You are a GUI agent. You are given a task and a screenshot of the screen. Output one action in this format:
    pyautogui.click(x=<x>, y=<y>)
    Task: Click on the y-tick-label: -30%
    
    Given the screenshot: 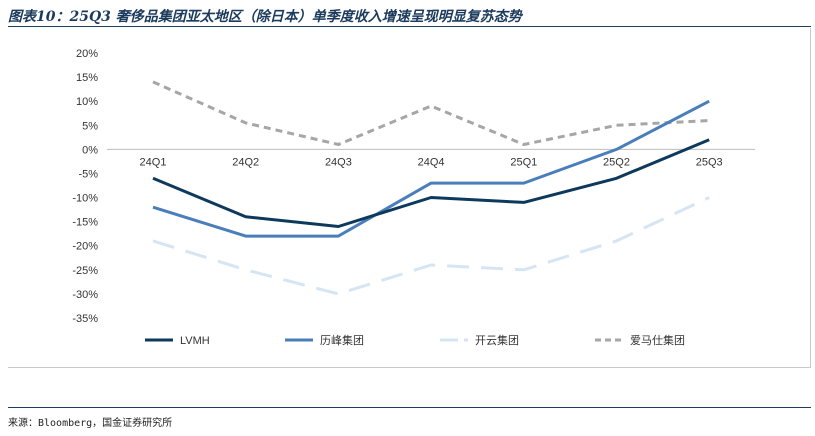 What is the action you would take?
    pyautogui.click(x=85, y=295)
    